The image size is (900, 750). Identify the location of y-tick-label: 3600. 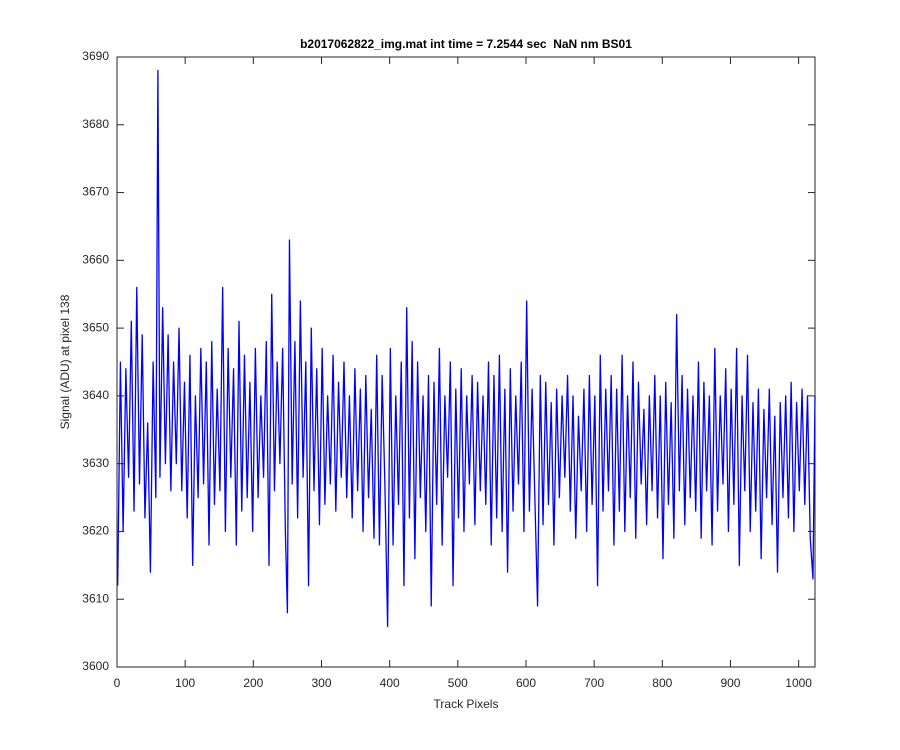
(95, 666).